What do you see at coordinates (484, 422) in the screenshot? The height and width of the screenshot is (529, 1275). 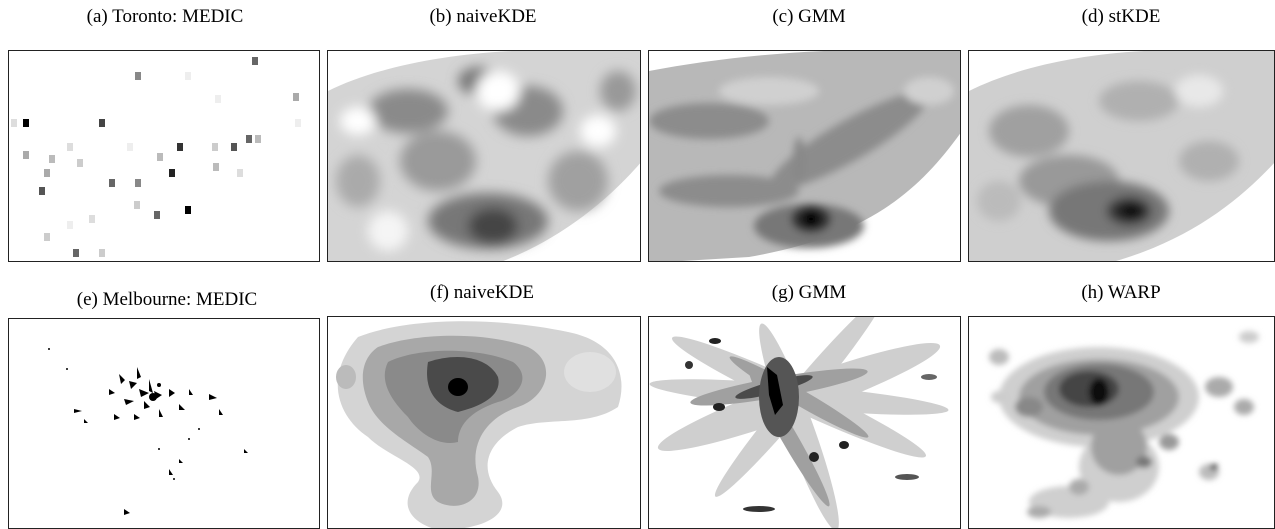 I see `panel-melbourne-naivekde` at bounding box center [484, 422].